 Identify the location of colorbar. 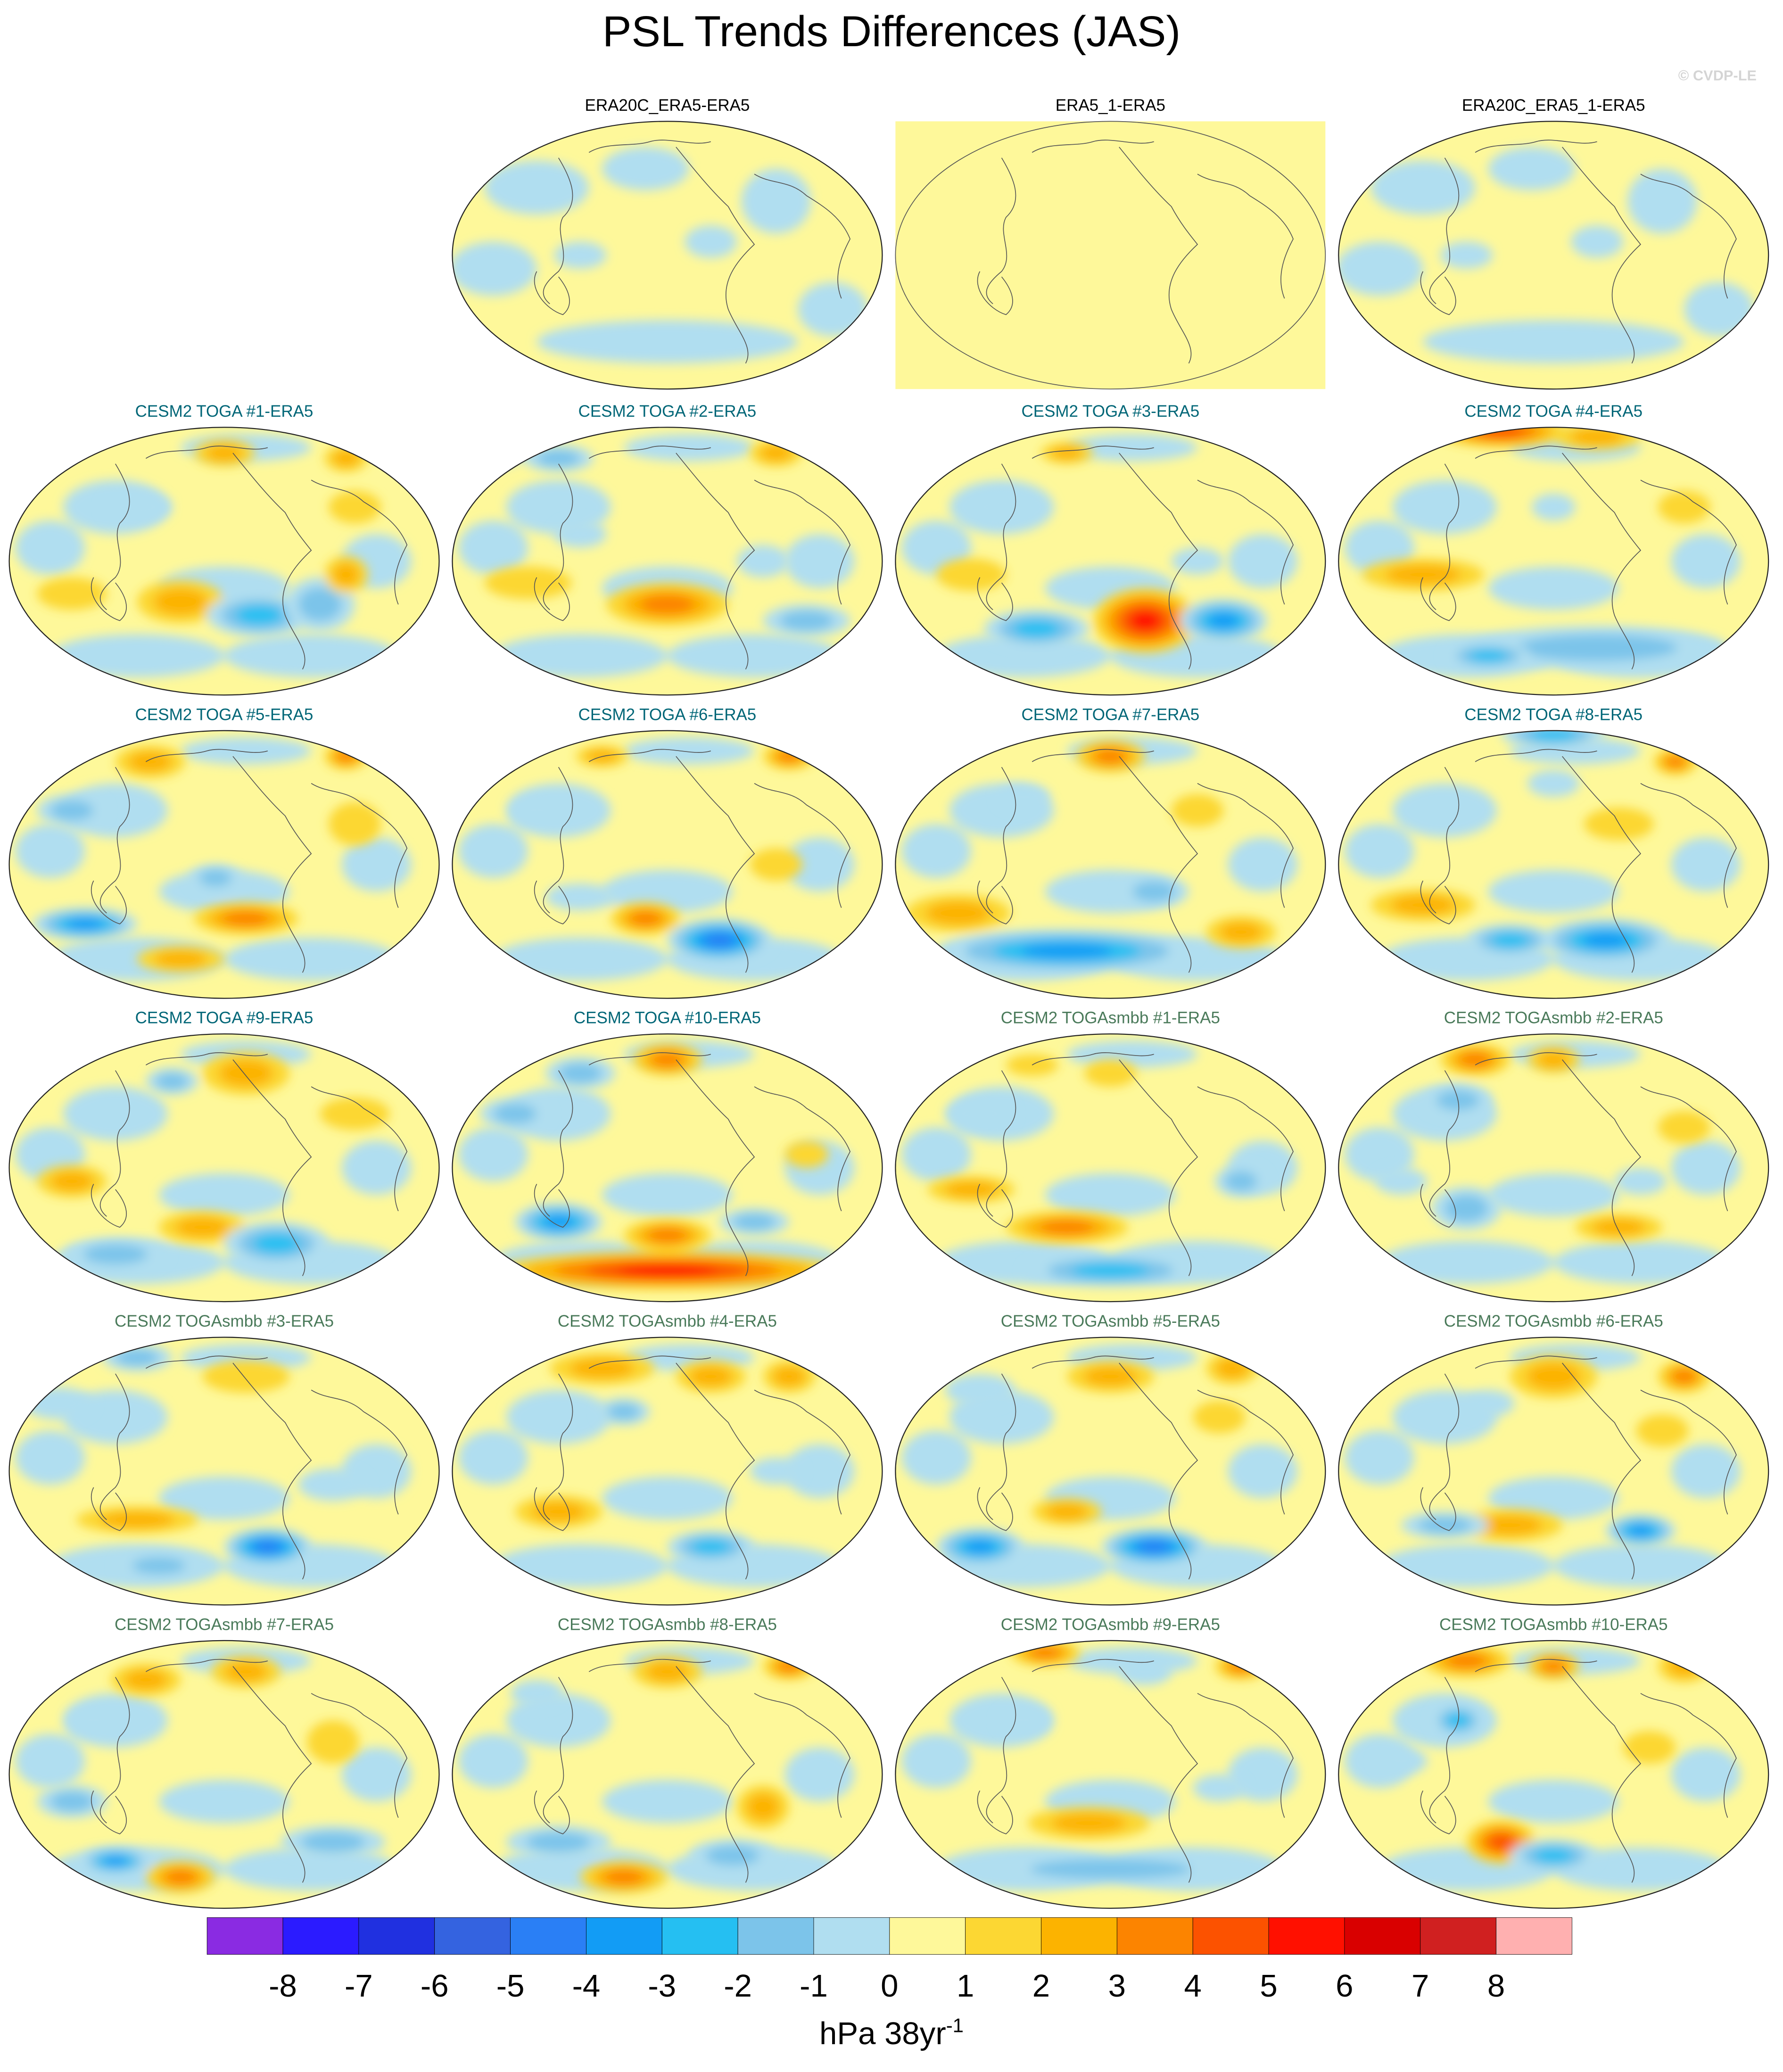
(889, 1936).